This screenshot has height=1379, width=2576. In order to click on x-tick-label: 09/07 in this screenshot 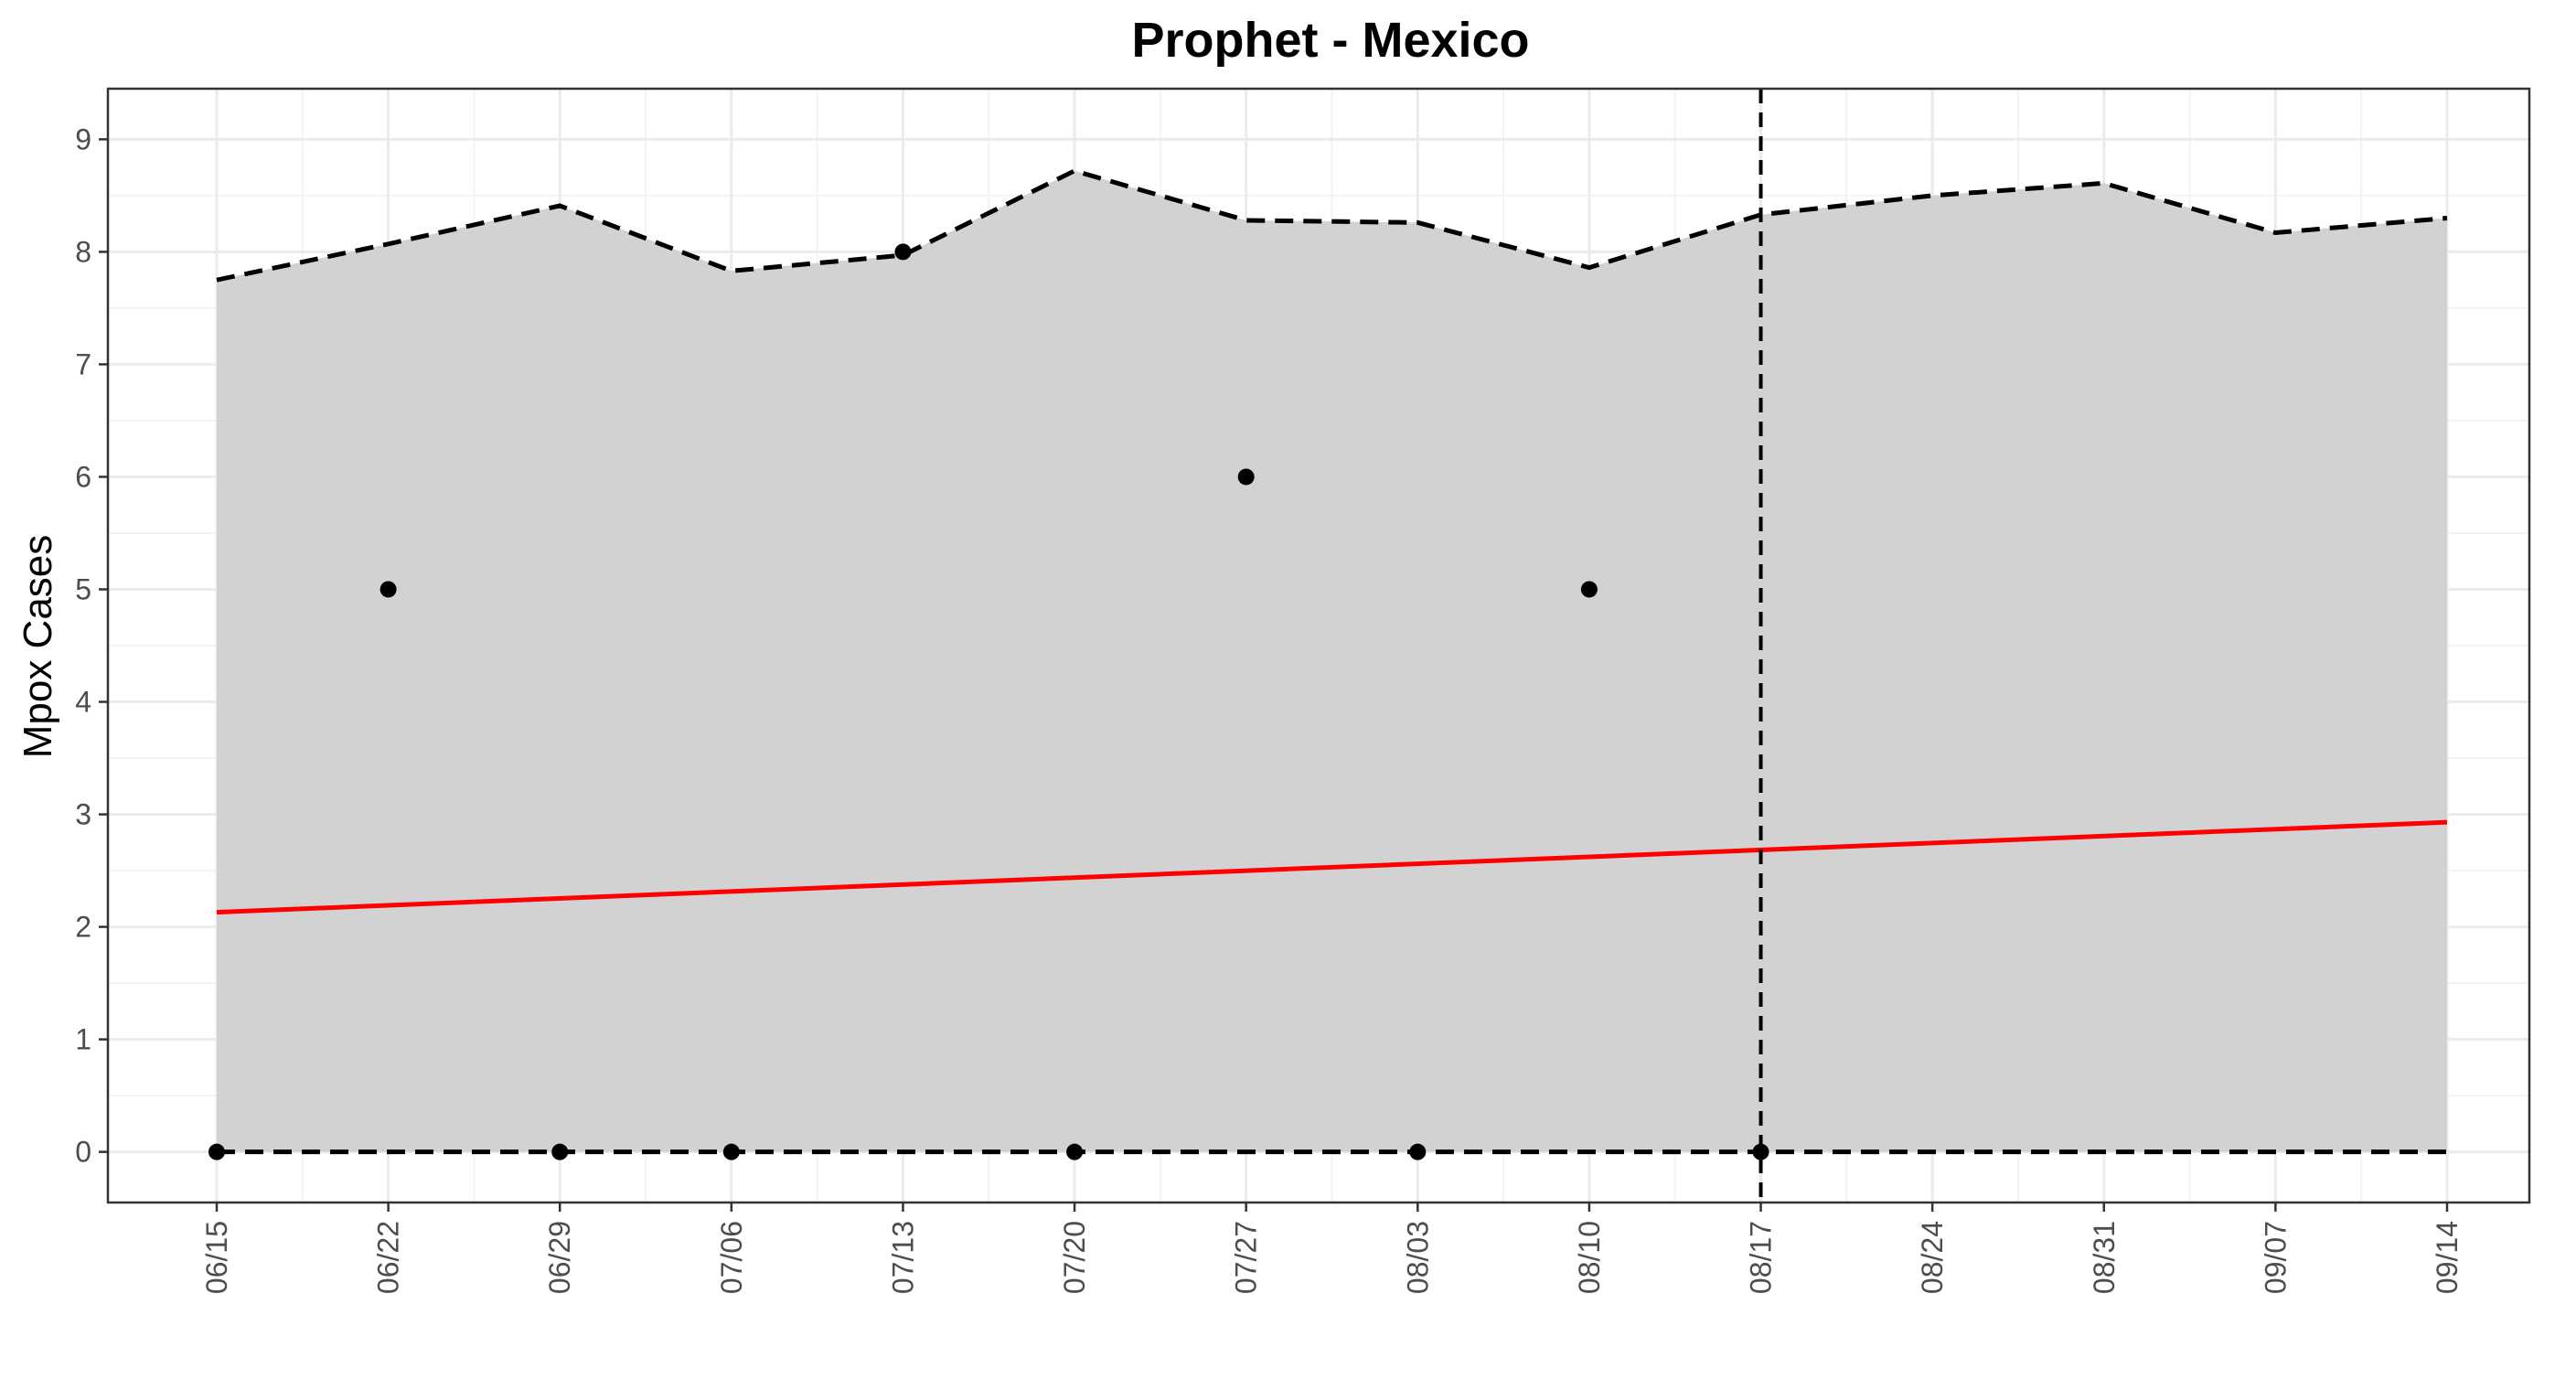, I will do `click(2275, 1257)`.